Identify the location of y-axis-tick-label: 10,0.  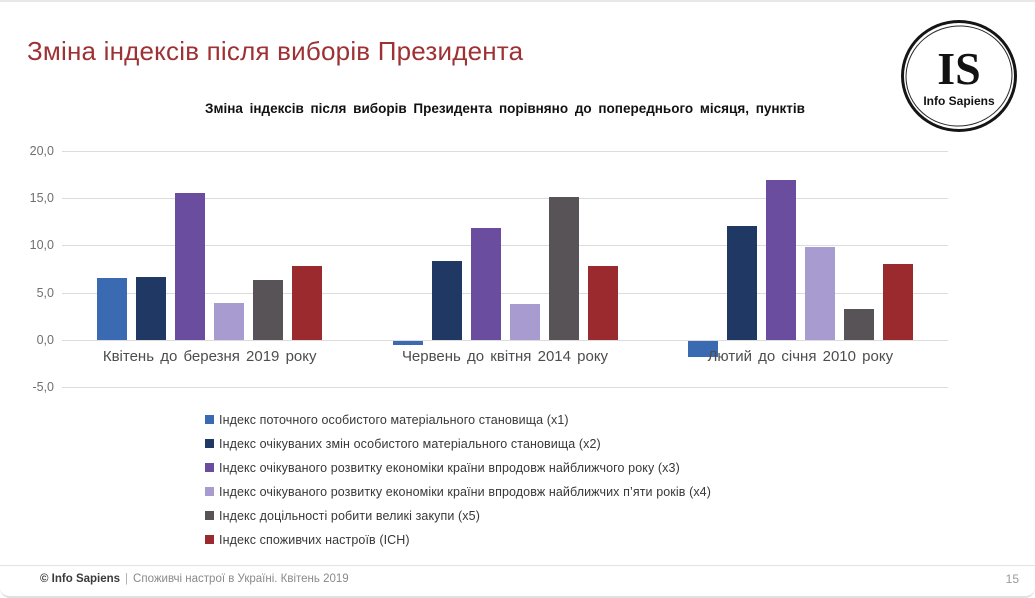
(41, 245).